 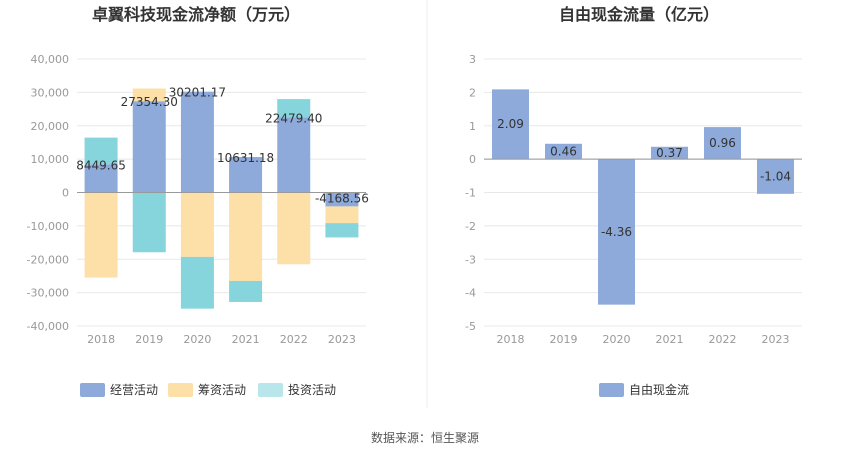 I want to click on right-x-tick-label: 2019, so click(x=564, y=339).